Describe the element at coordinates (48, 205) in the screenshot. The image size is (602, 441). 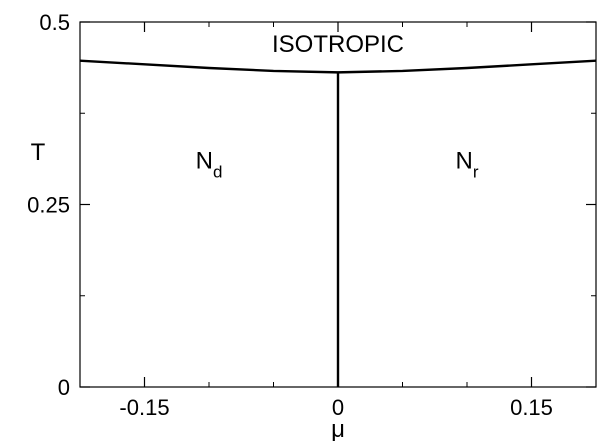
I see `y-tick-label: 0.25` at that location.